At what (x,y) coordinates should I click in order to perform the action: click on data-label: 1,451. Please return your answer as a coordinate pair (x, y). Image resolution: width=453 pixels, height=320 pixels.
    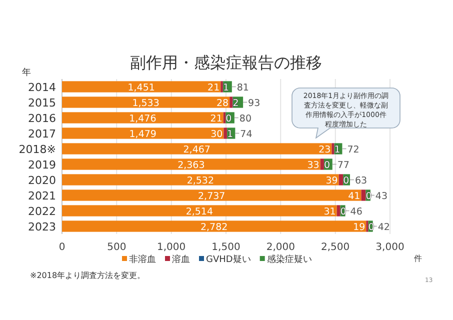
    Looking at the image, I should click on (141, 88).